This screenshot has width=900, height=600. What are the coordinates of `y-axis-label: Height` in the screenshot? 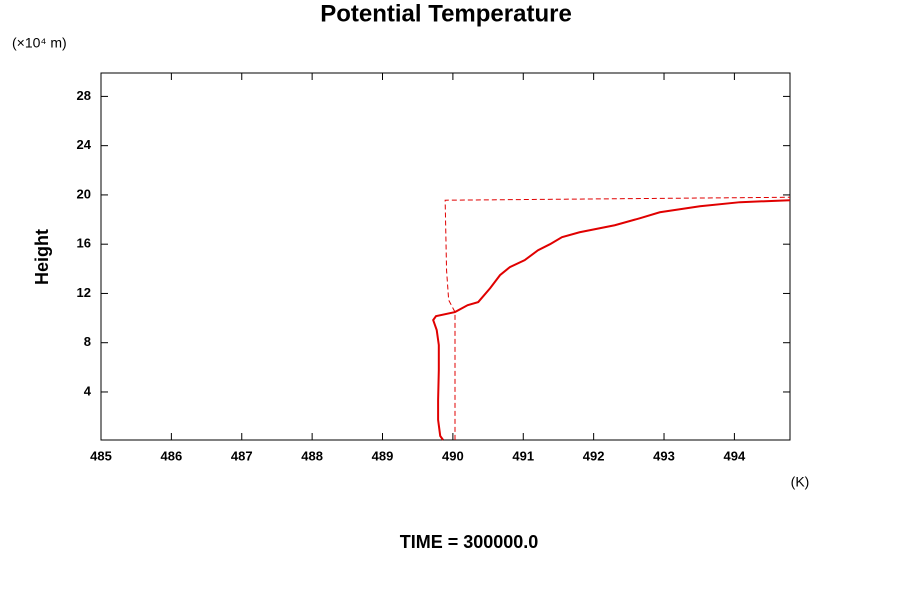 It's located at (42, 257).